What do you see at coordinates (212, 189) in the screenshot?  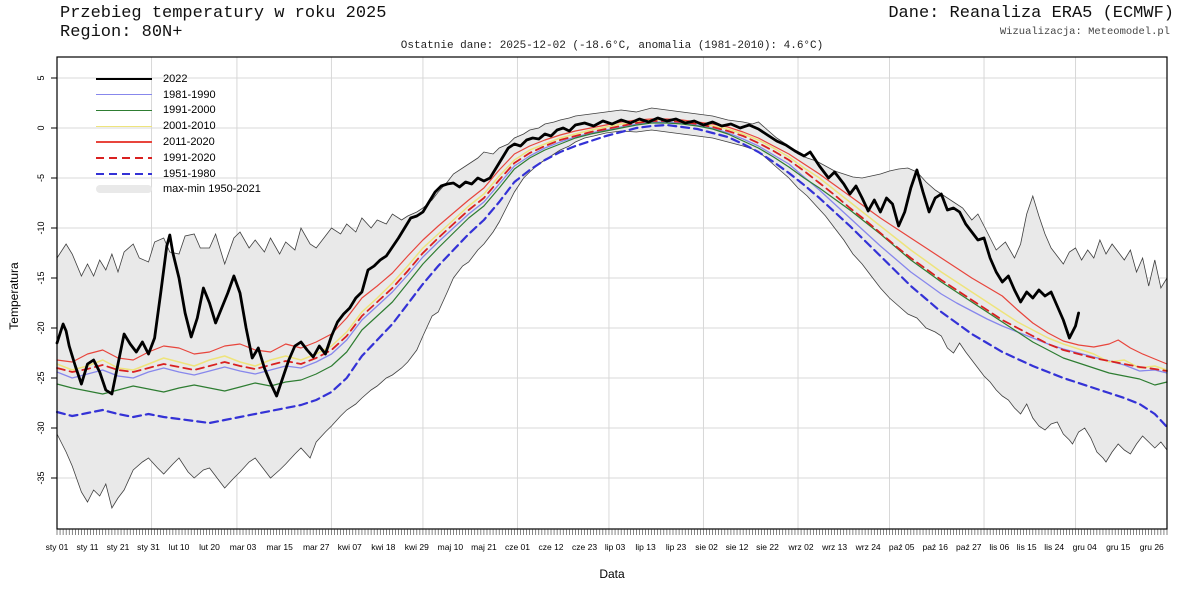 I see `legend-item-label: max-min 1950-2021` at bounding box center [212, 189].